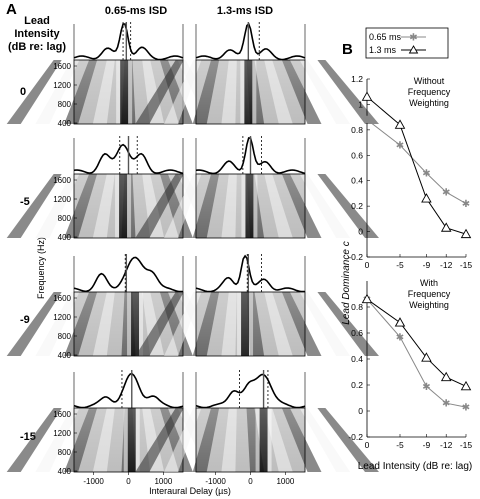 This screenshot has height=499, width=480. What do you see at coordinates (357, 385) in the screenshot?
I see `y-tick-label: 0.2` at bounding box center [357, 385].